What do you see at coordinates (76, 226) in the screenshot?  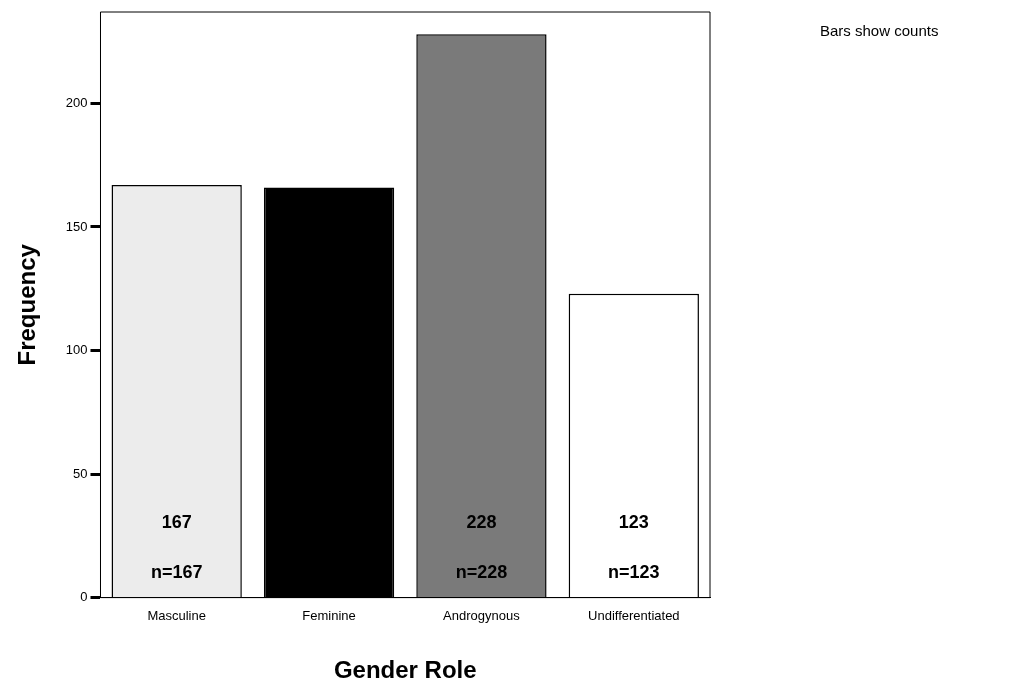 I see `y-tick-label: 150` at bounding box center [76, 226].